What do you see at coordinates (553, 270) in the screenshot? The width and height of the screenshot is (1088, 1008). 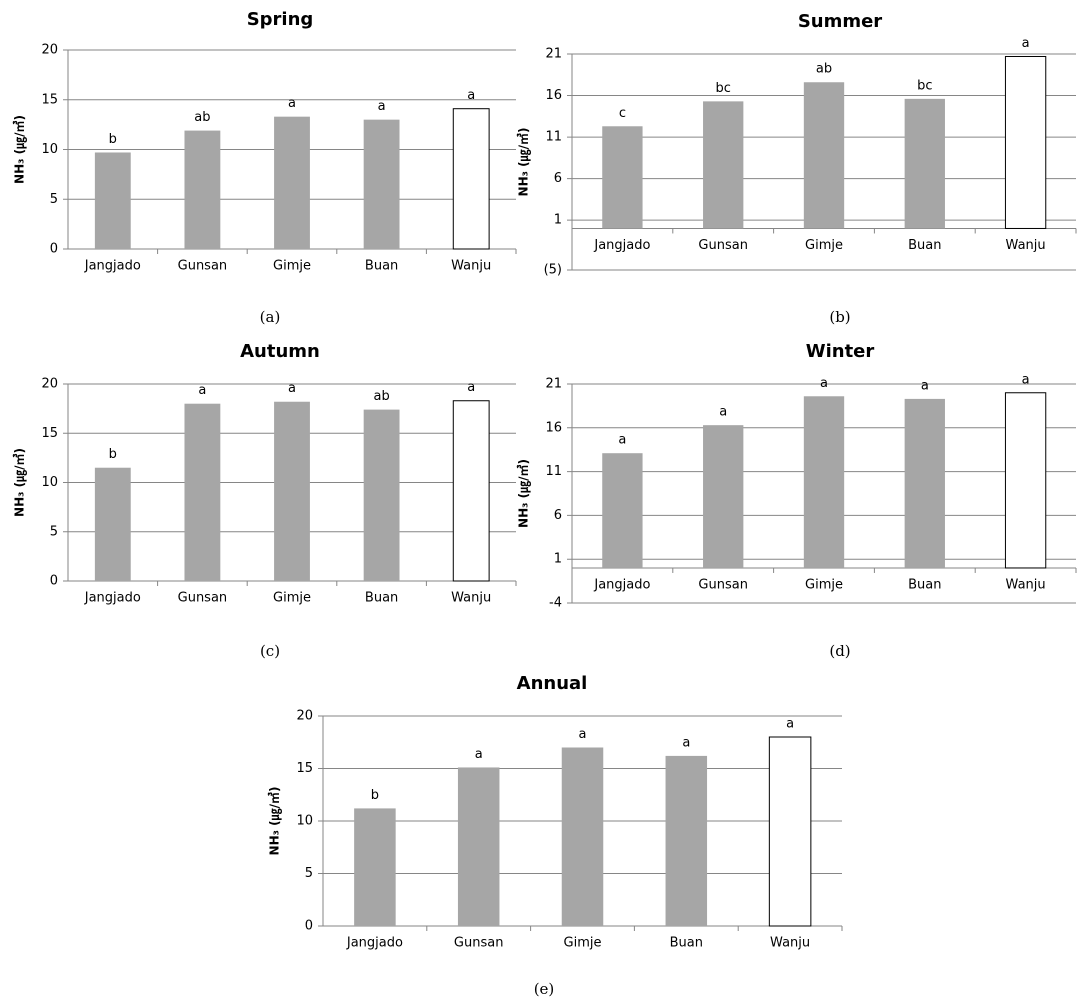 I see `y-tick-label: (5)` at bounding box center [553, 270].